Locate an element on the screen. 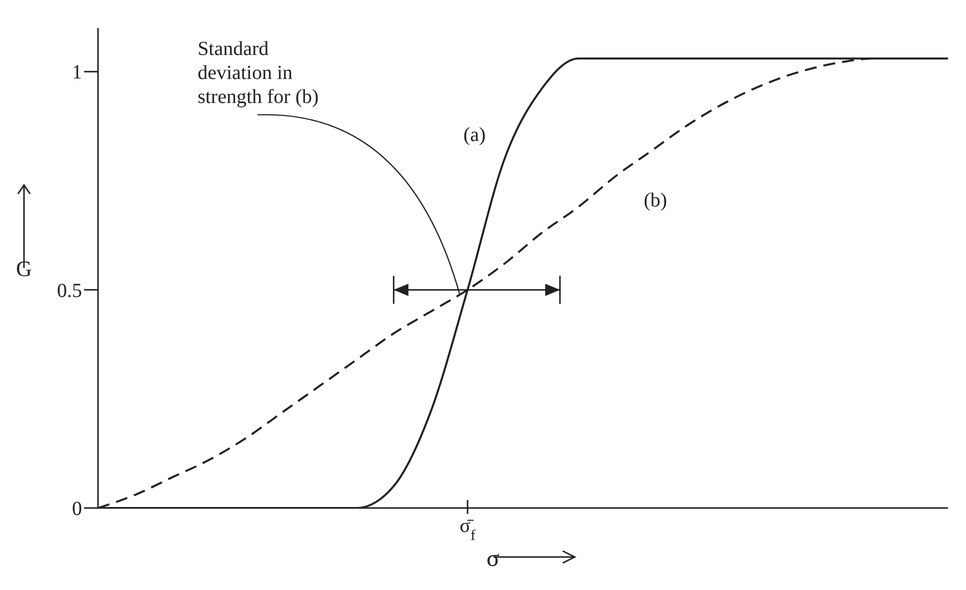 This screenshot has height=590, width=966. annotation: Standard deviation in strength for (b) is located at coordinates (258, 73).